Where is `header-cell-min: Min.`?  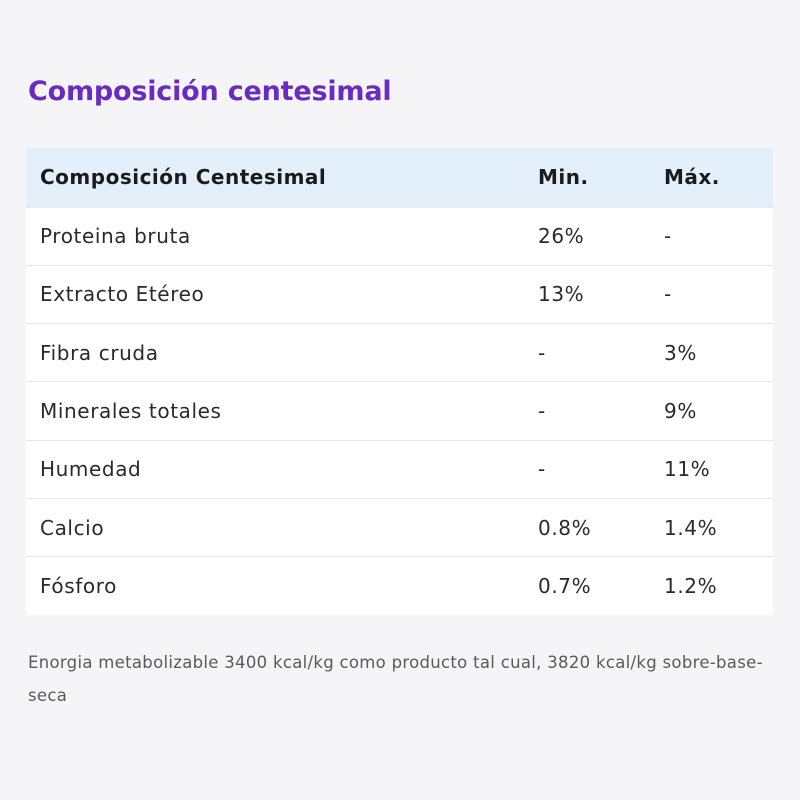
header-cell-min: Min. is located at coordinates (563, 177).